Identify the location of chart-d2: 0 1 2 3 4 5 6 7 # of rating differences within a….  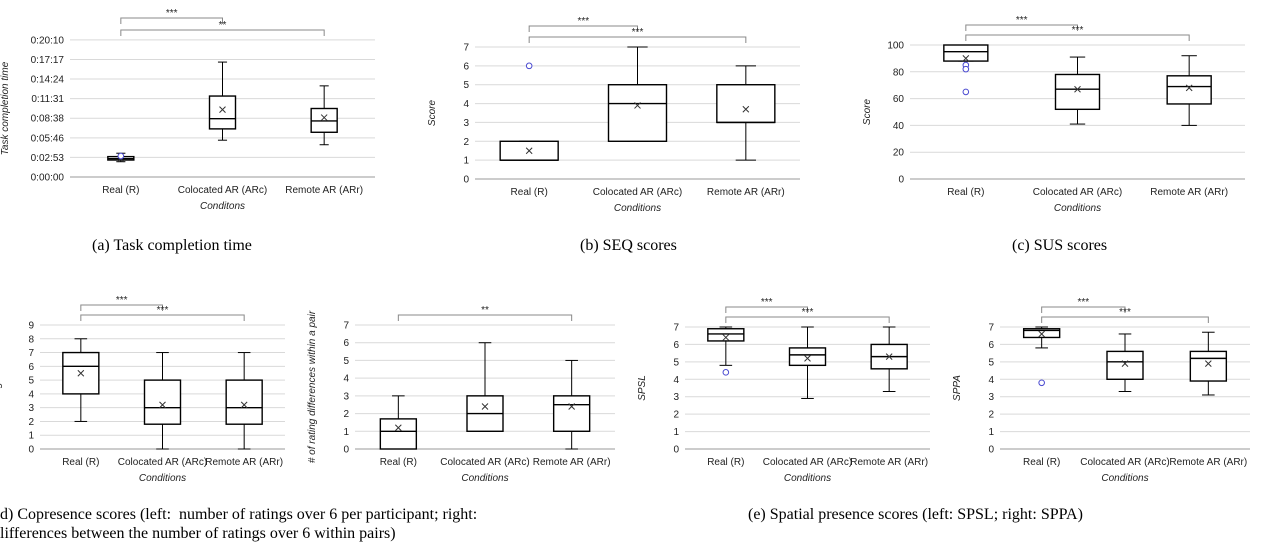
(461, 394).